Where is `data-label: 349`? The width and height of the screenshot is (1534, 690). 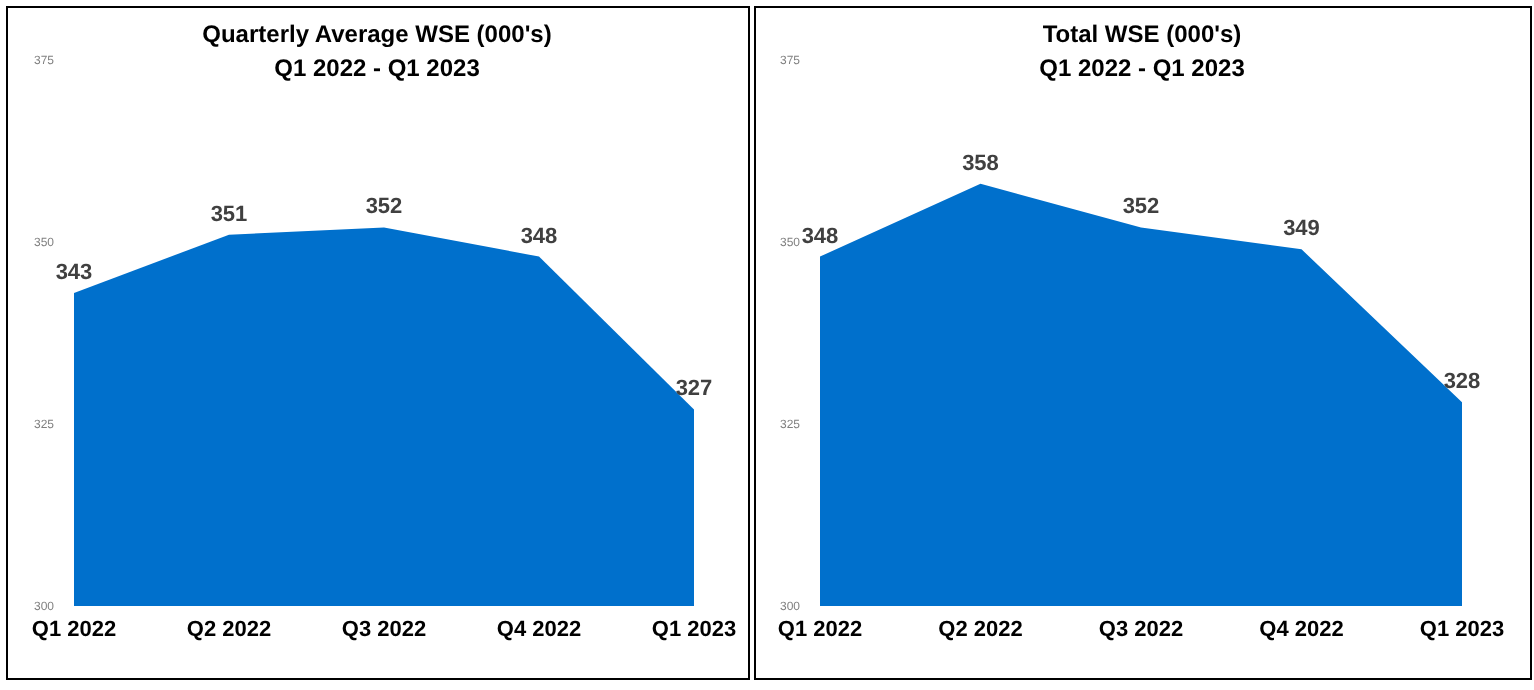 data-label: 349 is located at coordinates (1301, 229).